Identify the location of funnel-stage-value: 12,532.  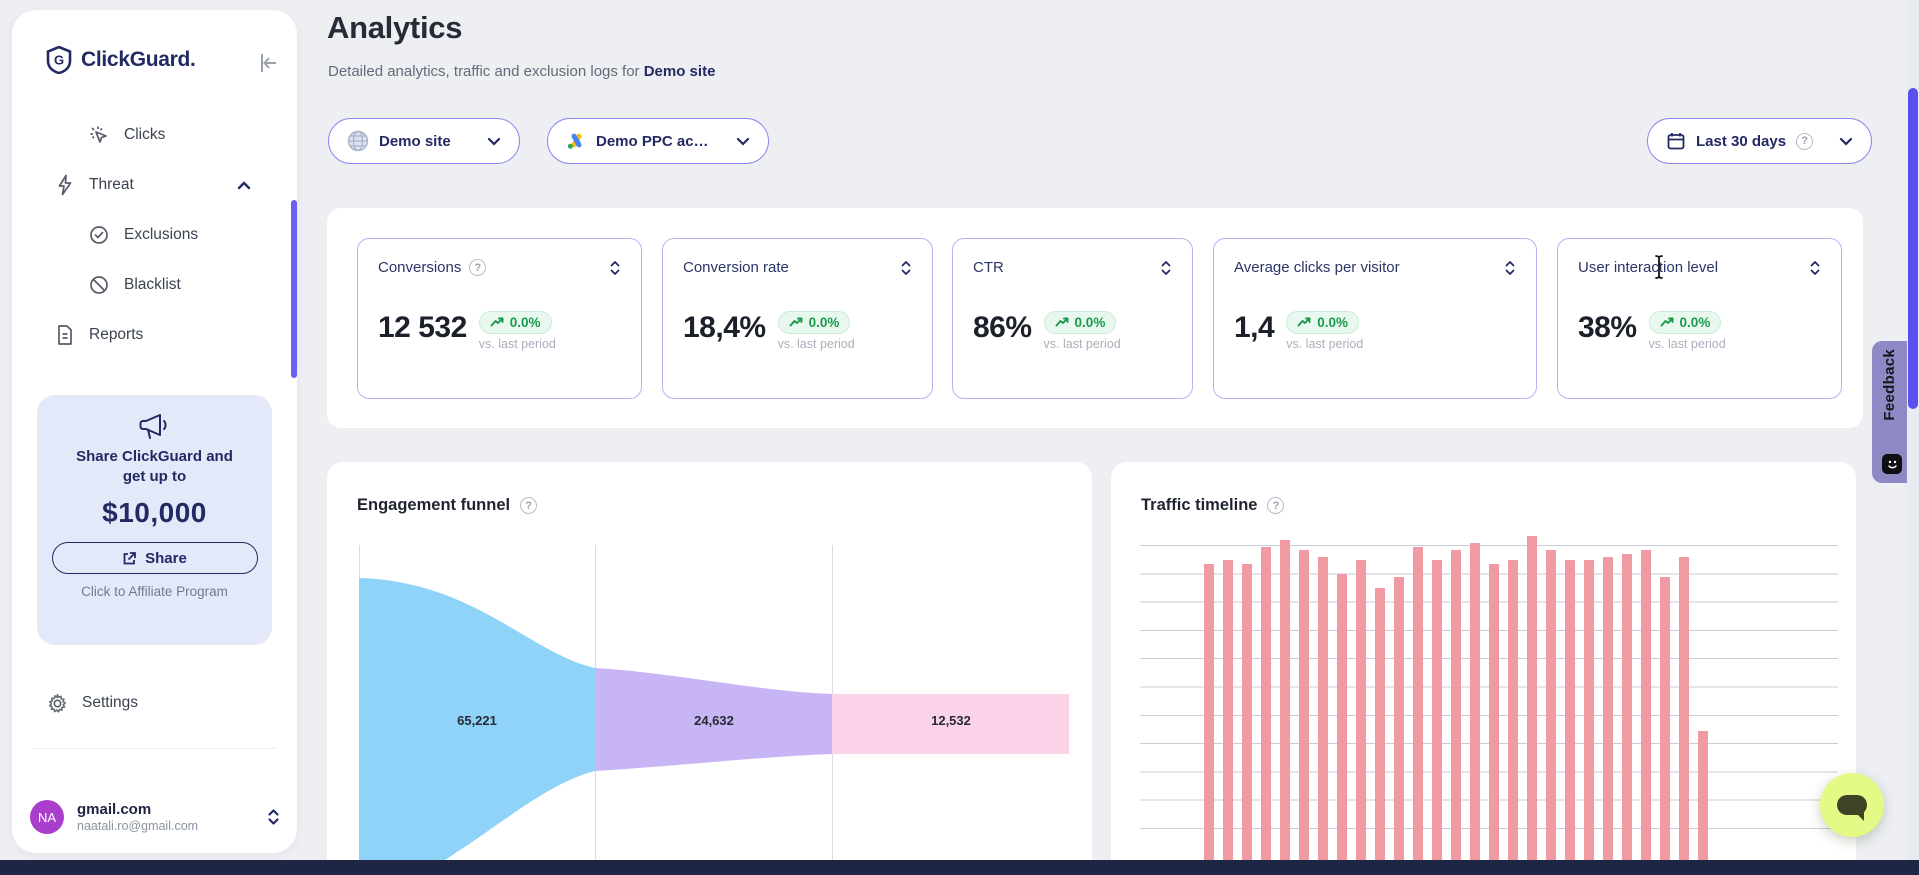
(951, 720).